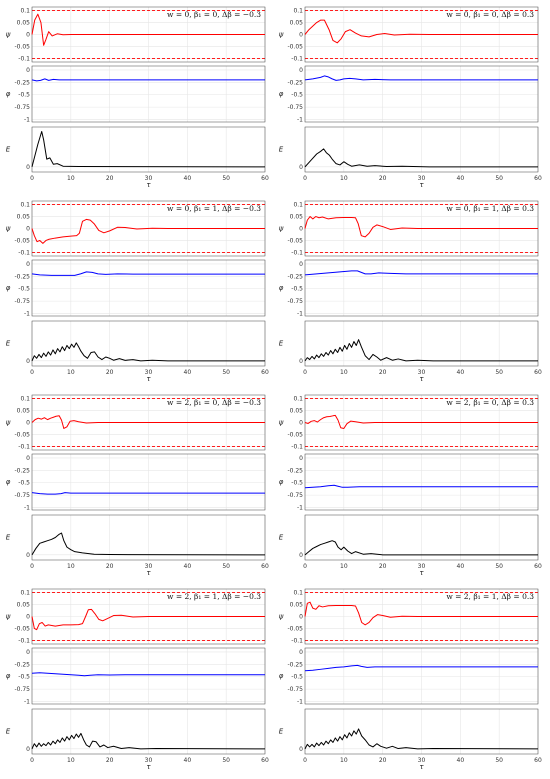 The width and height of the screenshot is (550, 779). I want to click on phi-axes: 0 -0.25 -0.5 -0.75 -1 φ, so click(136, 94).